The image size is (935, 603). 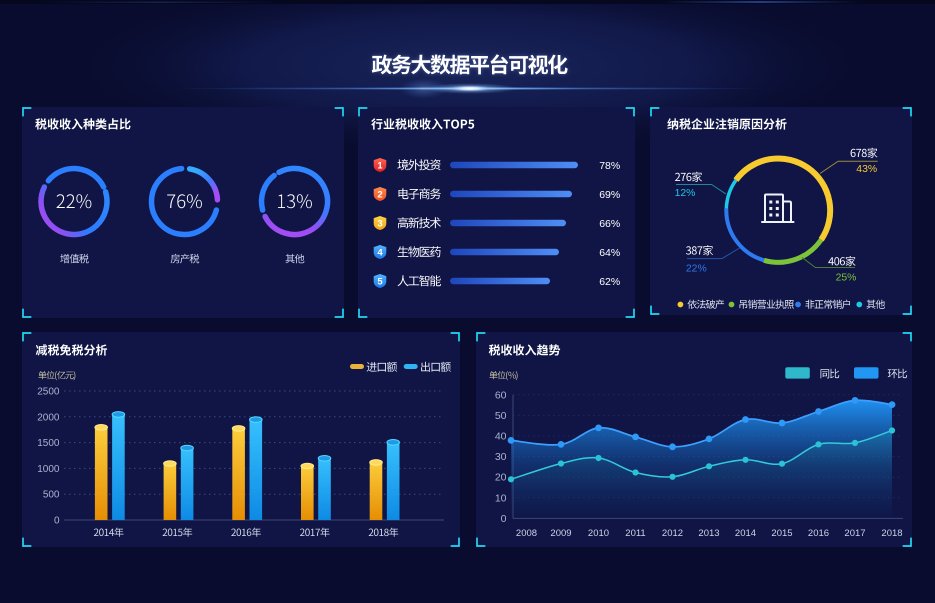 I want to click on svg-text: 78%, so click(x=609, y=166).